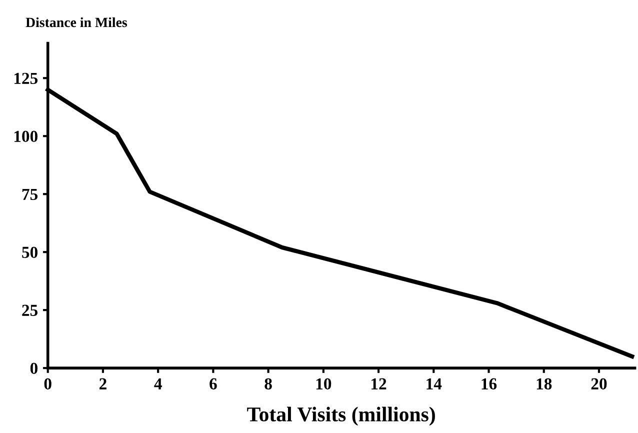 The image size is (638, 433). What do you see at coordinates (26, 136) in the screenshot?
I see `y-tick-label: 100` at bounding box center [26, 136].